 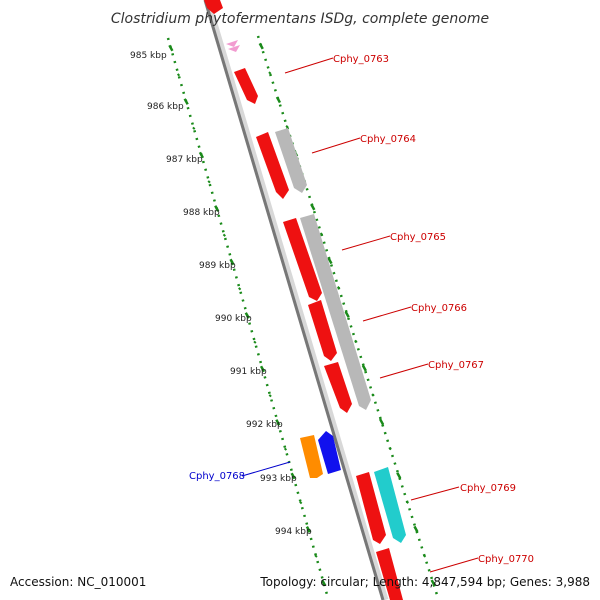 I want to click on gene-label-cphy-0763: Cphy_0763, so click(x=361, y=59).